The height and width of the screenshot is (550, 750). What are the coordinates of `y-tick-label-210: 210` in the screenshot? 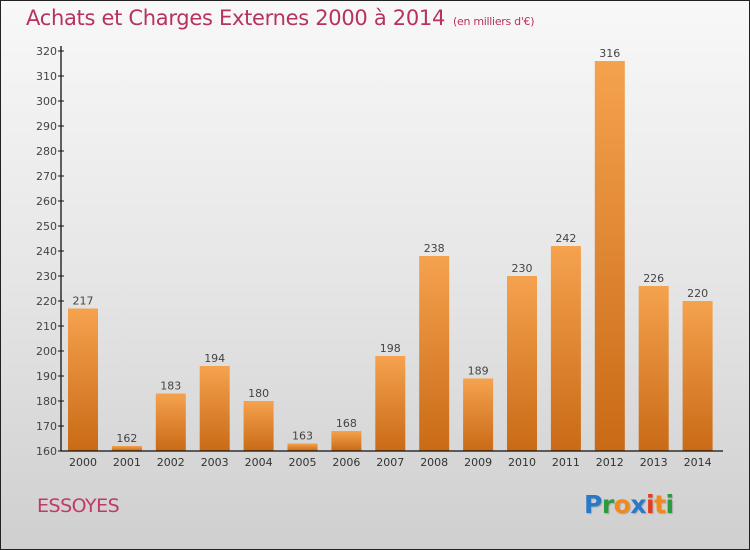 It's located at (46, 326).